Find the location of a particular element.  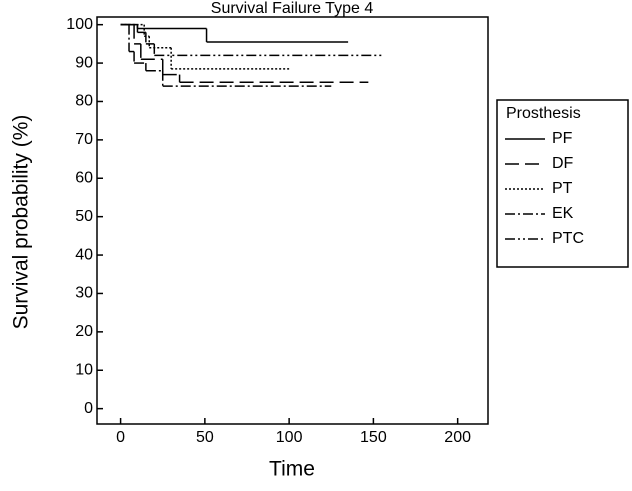

x-tick-label: 150 is located at coordinates (373, 437).